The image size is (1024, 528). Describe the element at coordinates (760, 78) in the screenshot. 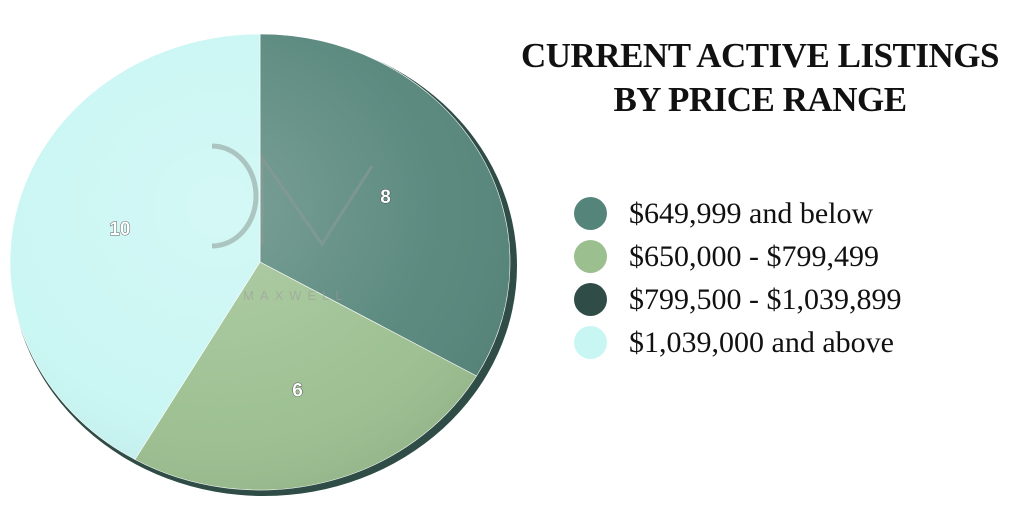

I see `chart-title: CURRENT ACTIVE LISTINGS BY PRICE RANGE` at that location.